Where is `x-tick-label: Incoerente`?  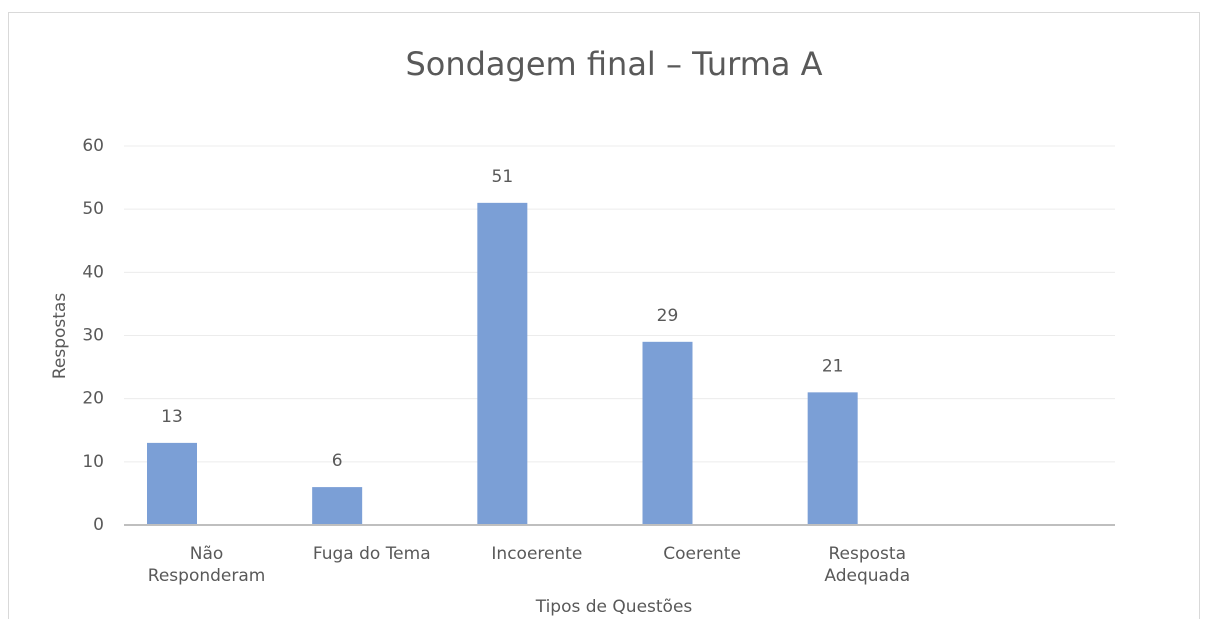 x-tick-label: Incoerente is located at coordinates (537, 554).